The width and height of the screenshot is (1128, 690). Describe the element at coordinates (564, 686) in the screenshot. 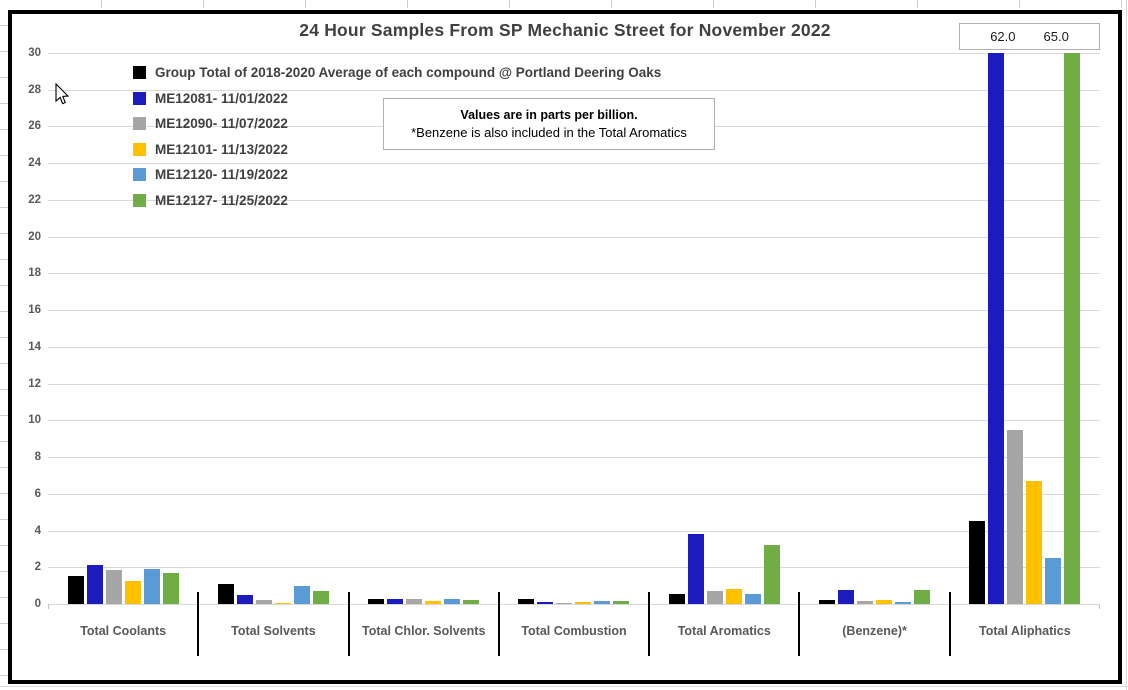

I see `spreadsheet-edge-bottom` at that location.